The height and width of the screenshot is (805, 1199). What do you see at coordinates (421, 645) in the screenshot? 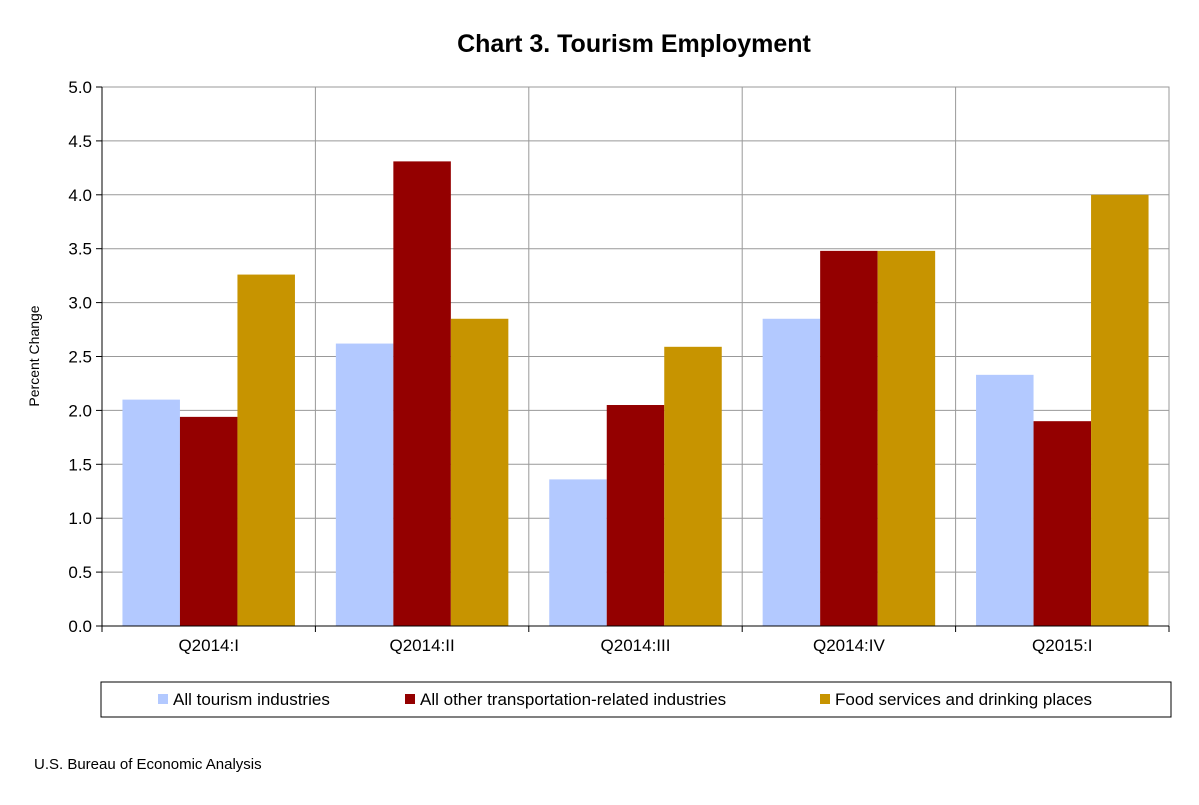
I see `x-tick-label: Q2014:II` at bounding box center [421, 645].